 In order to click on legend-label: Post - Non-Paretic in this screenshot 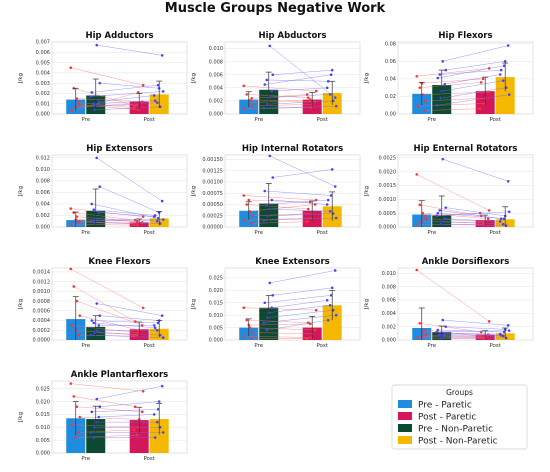, I will do `click(458, 442)`.